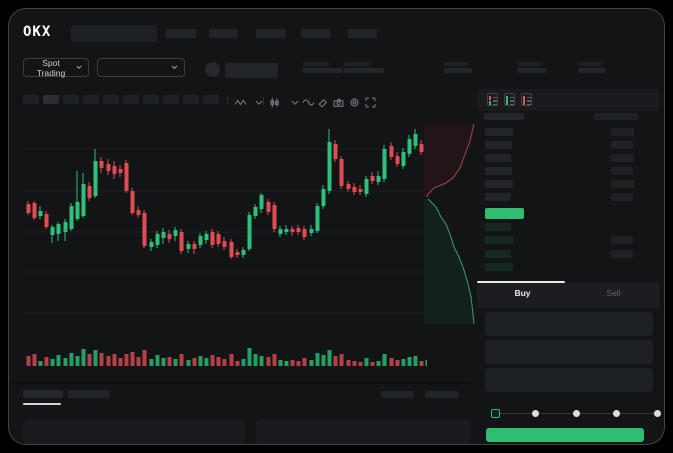  What do you see at coordinates (354, 101) in the screenshot?
I see `settings-icon` at bounding box center [354, 101].